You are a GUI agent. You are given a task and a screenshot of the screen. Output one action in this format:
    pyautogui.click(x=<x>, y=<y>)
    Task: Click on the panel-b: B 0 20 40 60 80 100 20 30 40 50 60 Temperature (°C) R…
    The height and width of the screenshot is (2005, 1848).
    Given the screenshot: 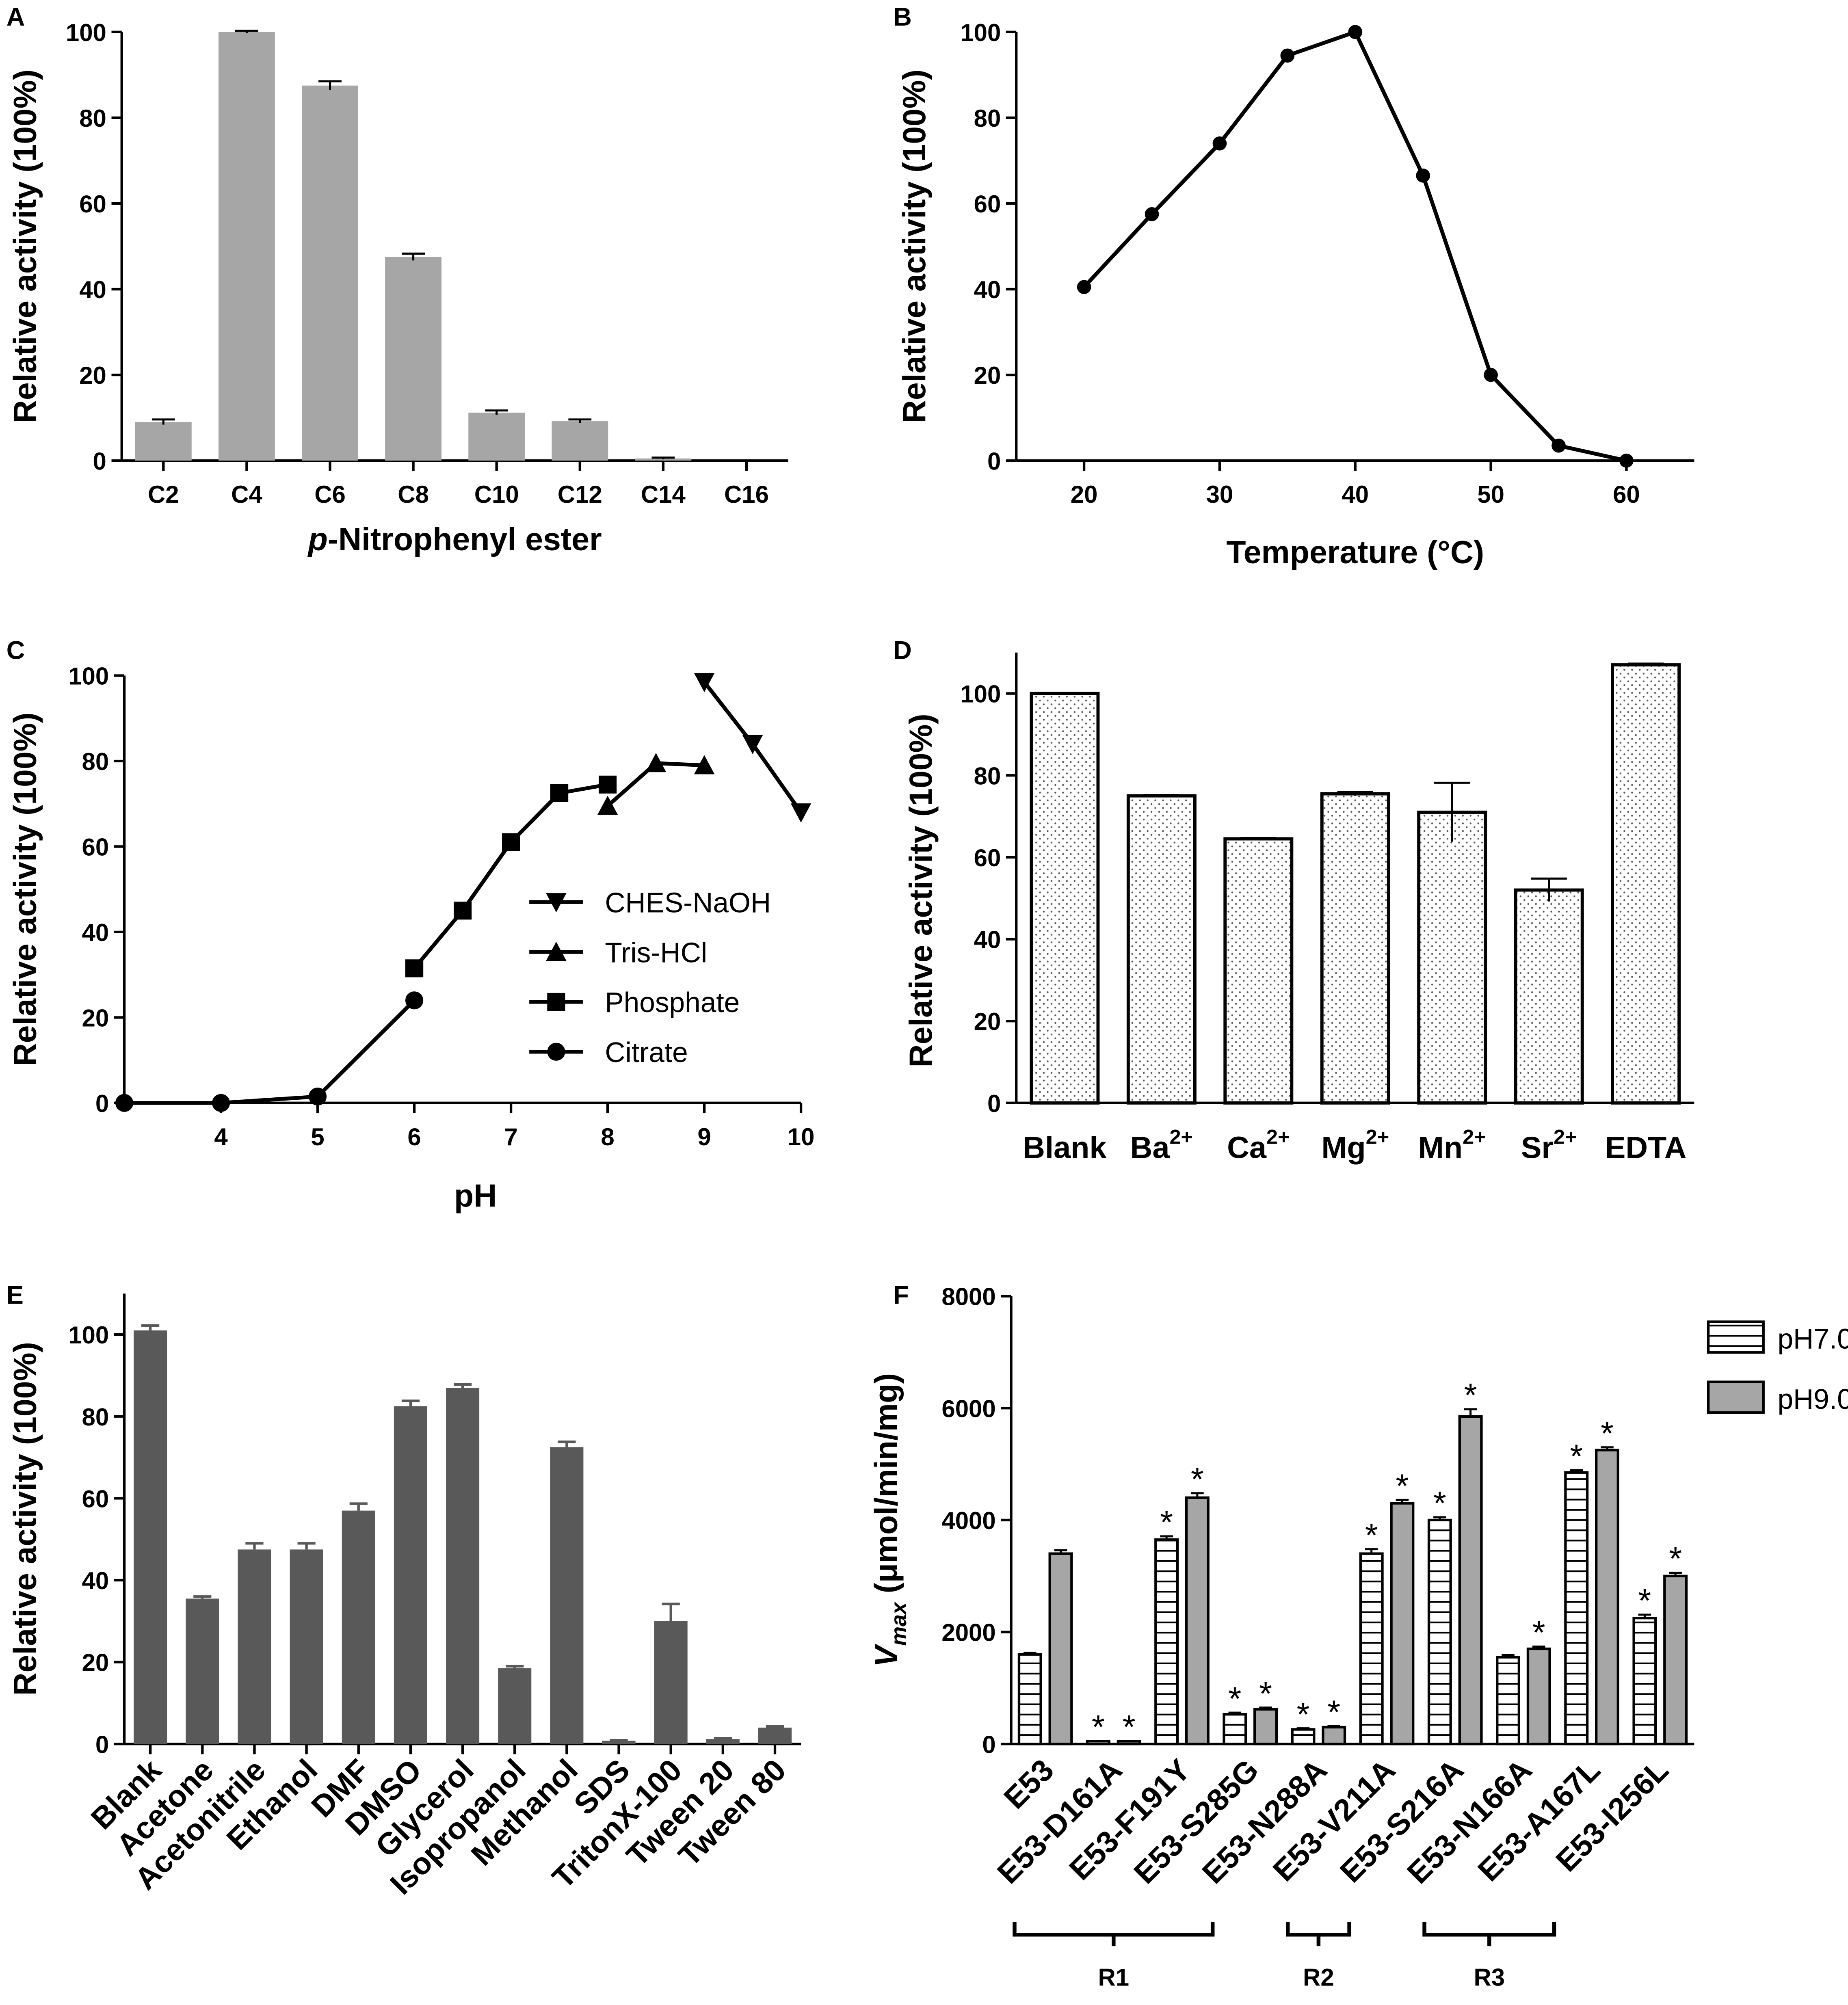 What is the action you would take?
    pyautogui.click(x=1293, y=286)
    